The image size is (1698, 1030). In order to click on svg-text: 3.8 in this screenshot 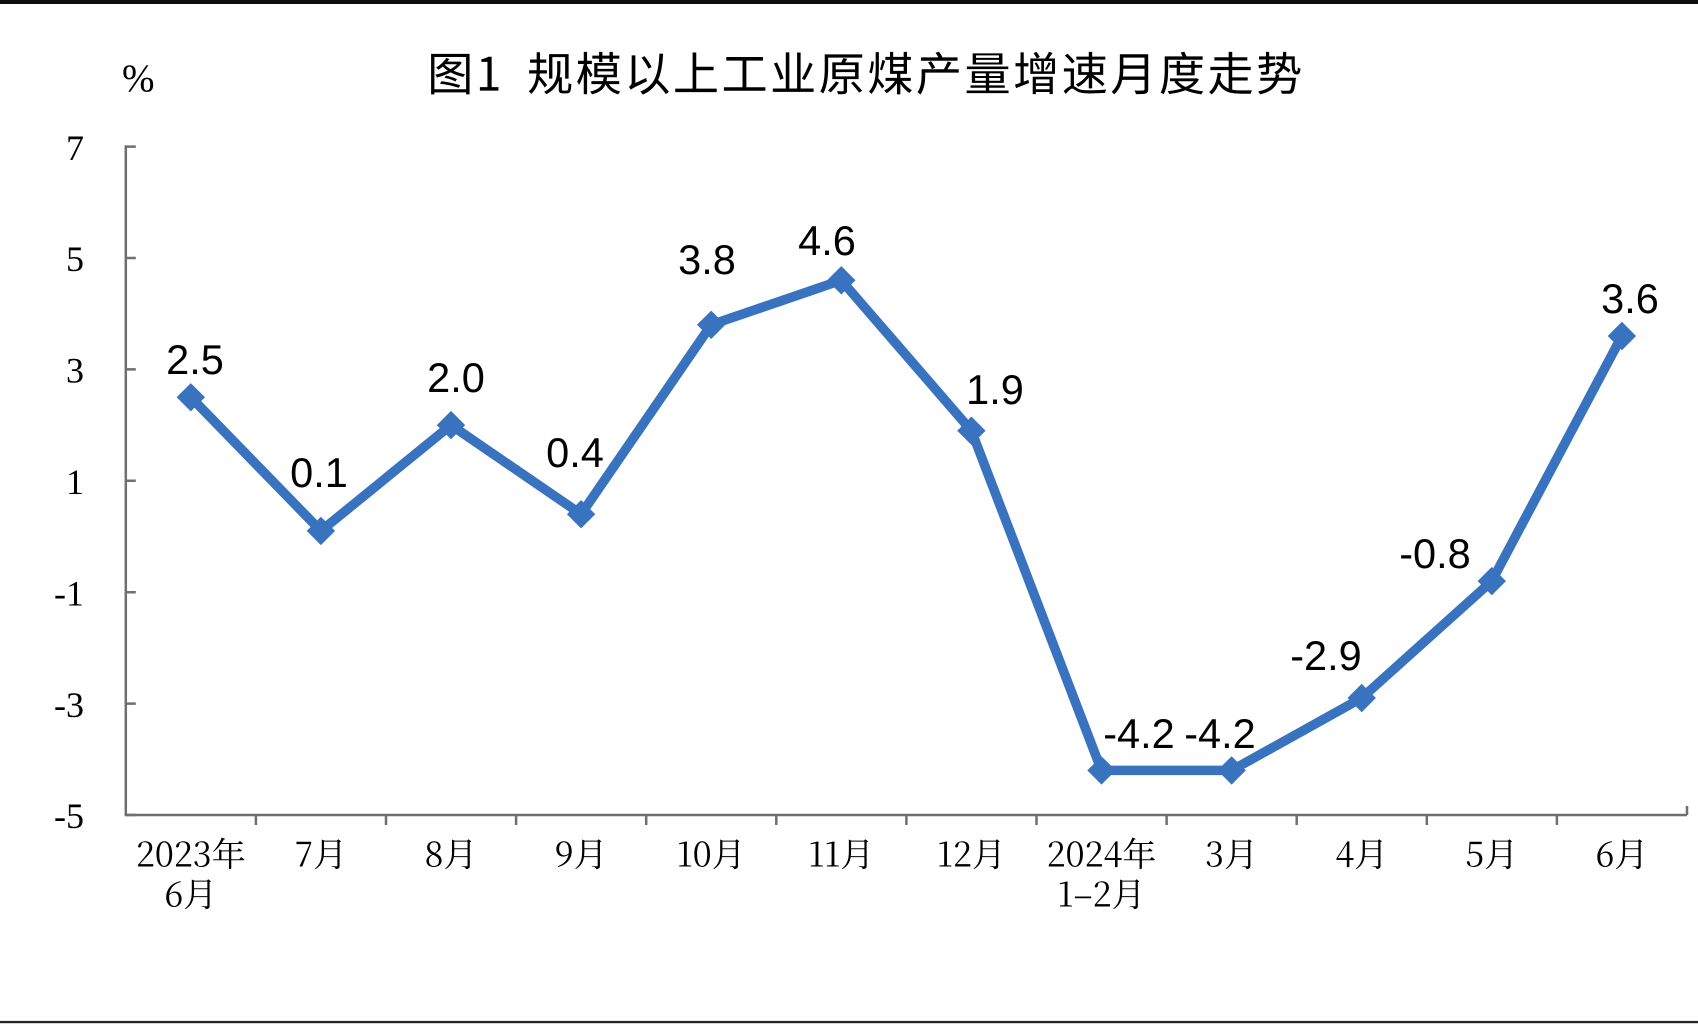, I will do `click(707, 259)`.